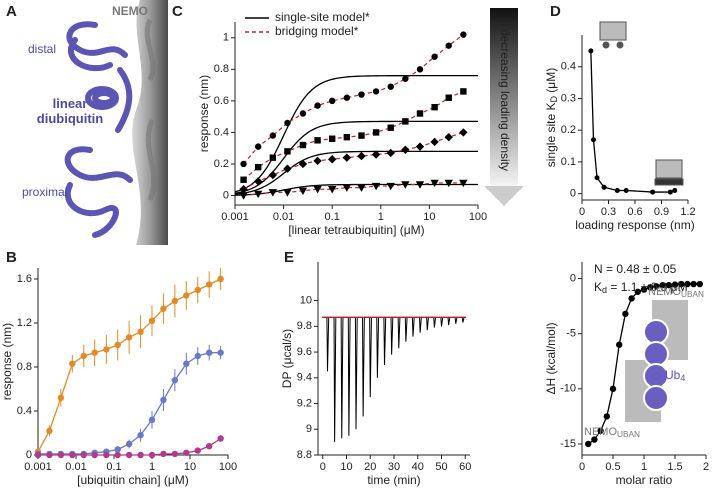 This screenshot has height=488, width=717. I want to click on complex-label: NEMOUBAN, so click(612, 432).